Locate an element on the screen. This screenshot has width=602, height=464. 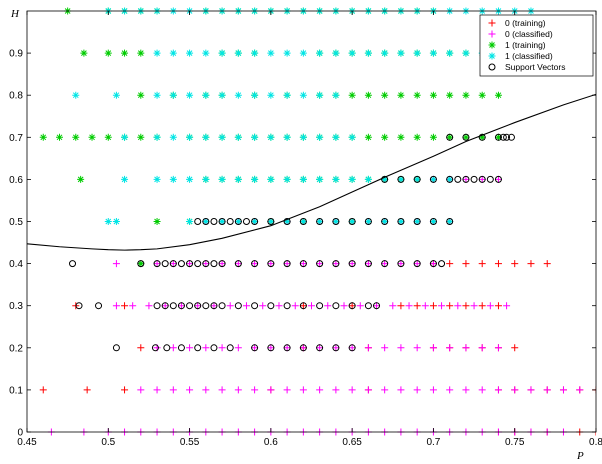
point-s4-r3-p16 is located at coordinates (320, 264).